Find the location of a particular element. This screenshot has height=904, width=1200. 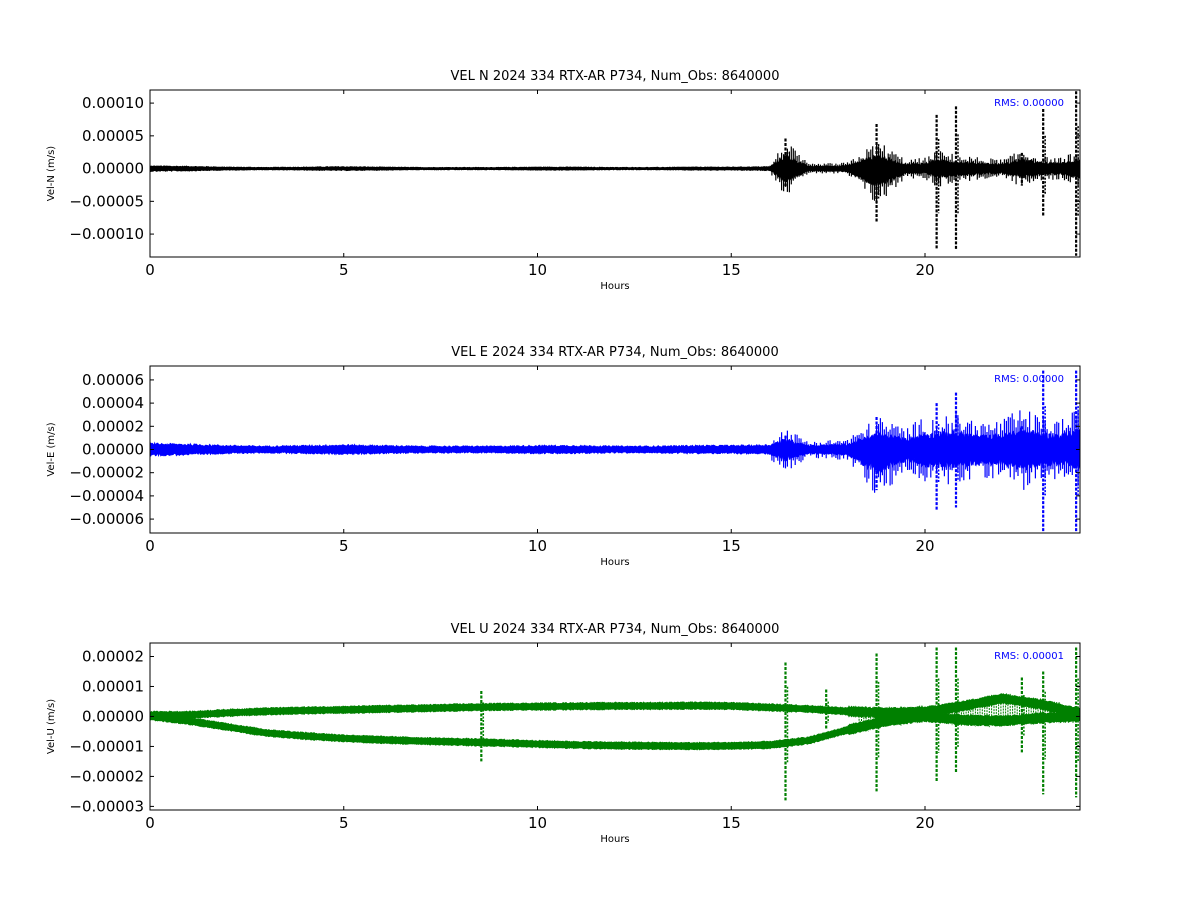

series-noise is located at coordinates (969, 712).